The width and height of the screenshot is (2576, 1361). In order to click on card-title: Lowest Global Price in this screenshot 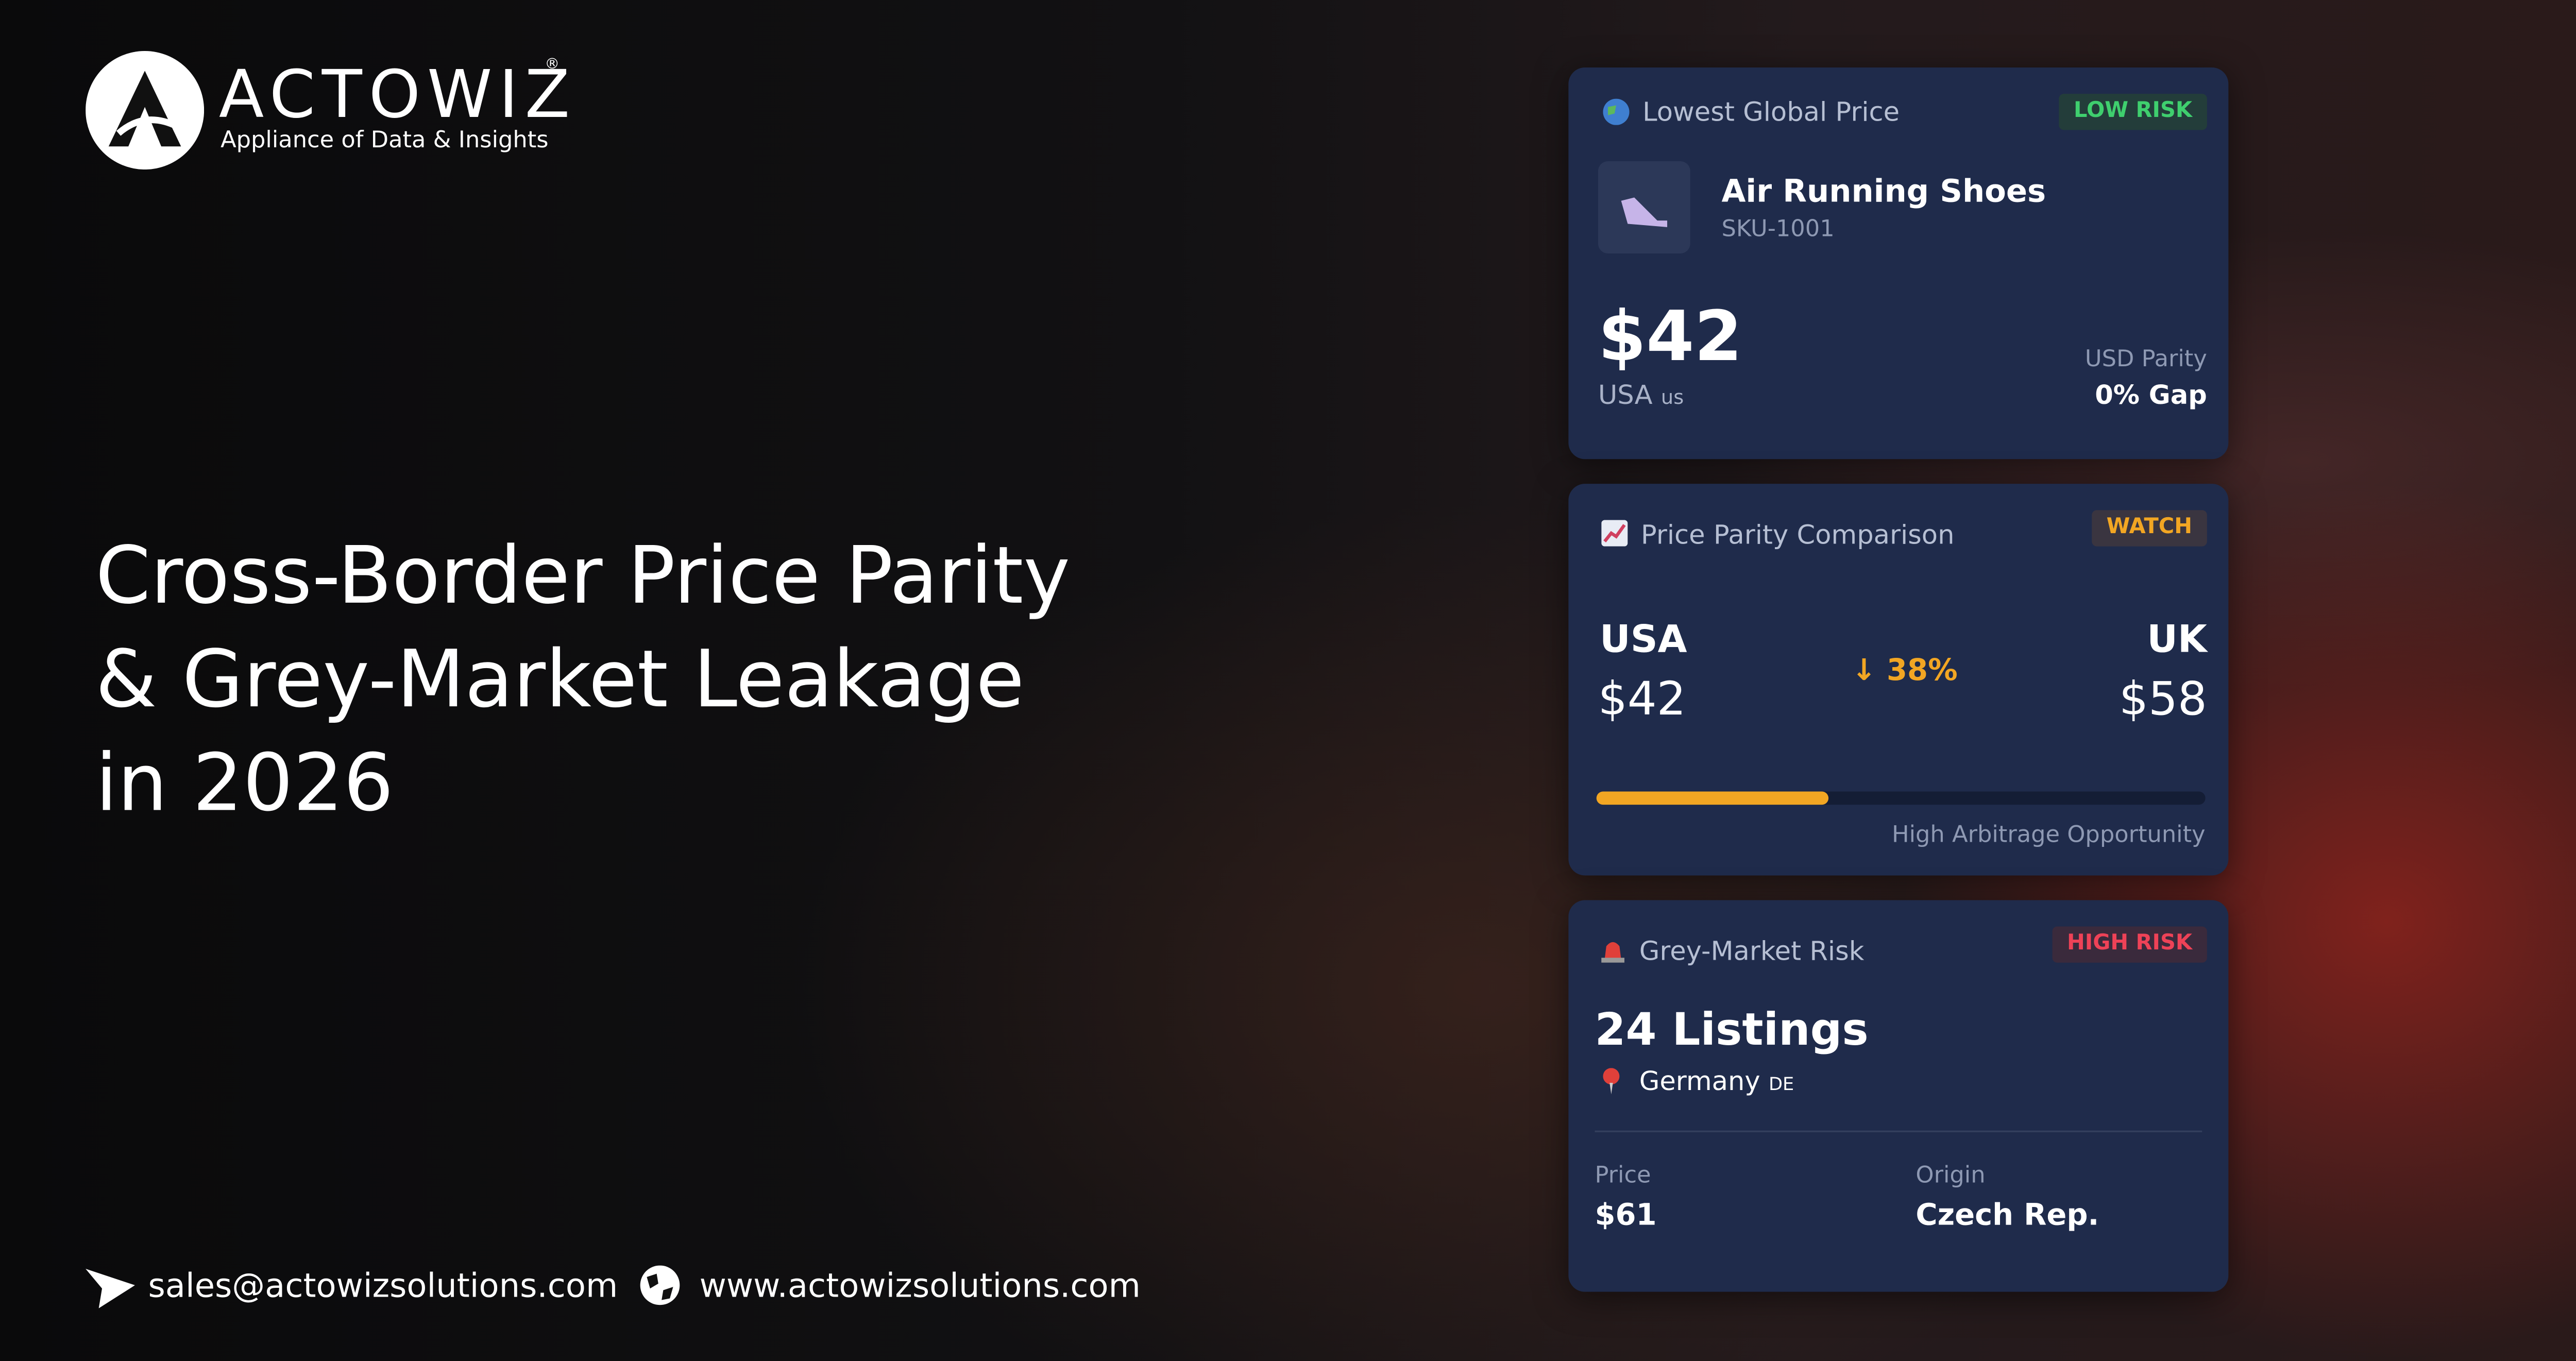, I will do `click(1771, 112)`.